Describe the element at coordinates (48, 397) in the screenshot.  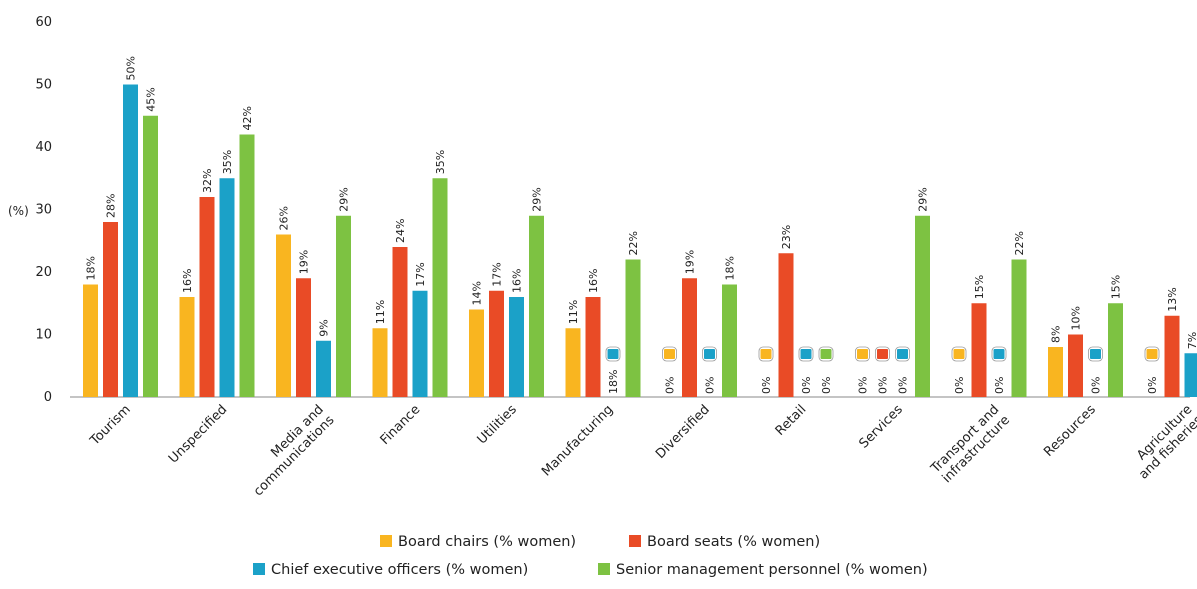
I see `y-tick-label: 0` at that location.